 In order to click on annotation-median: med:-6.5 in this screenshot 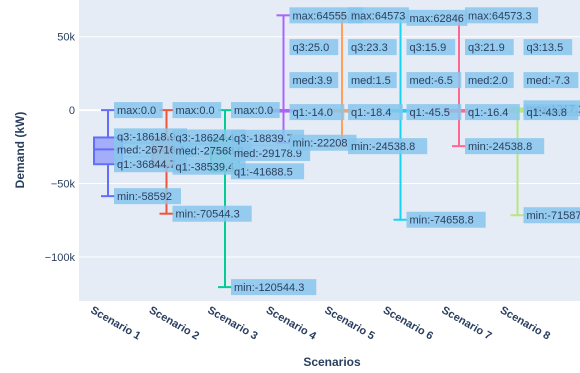, I will do `click(434, 80)`.